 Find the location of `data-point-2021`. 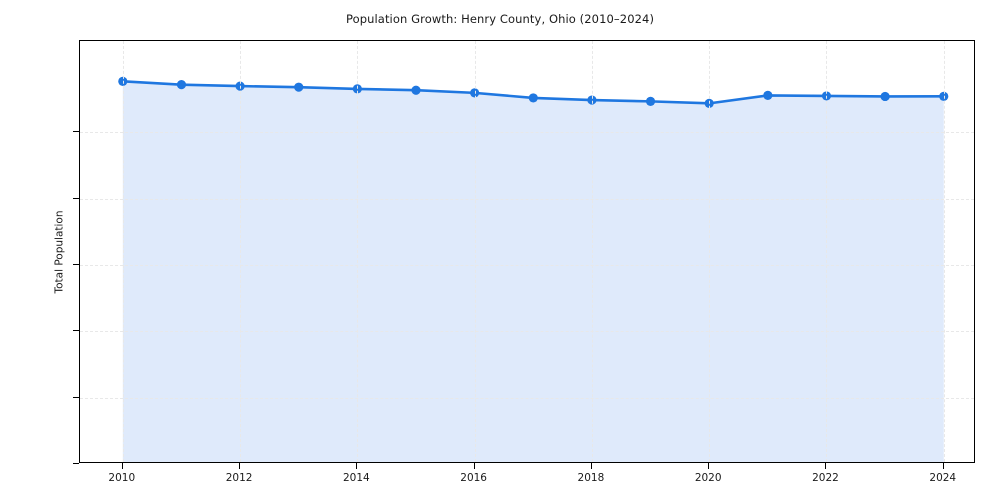

data-point-2021 is located at coordinates (768, 95).